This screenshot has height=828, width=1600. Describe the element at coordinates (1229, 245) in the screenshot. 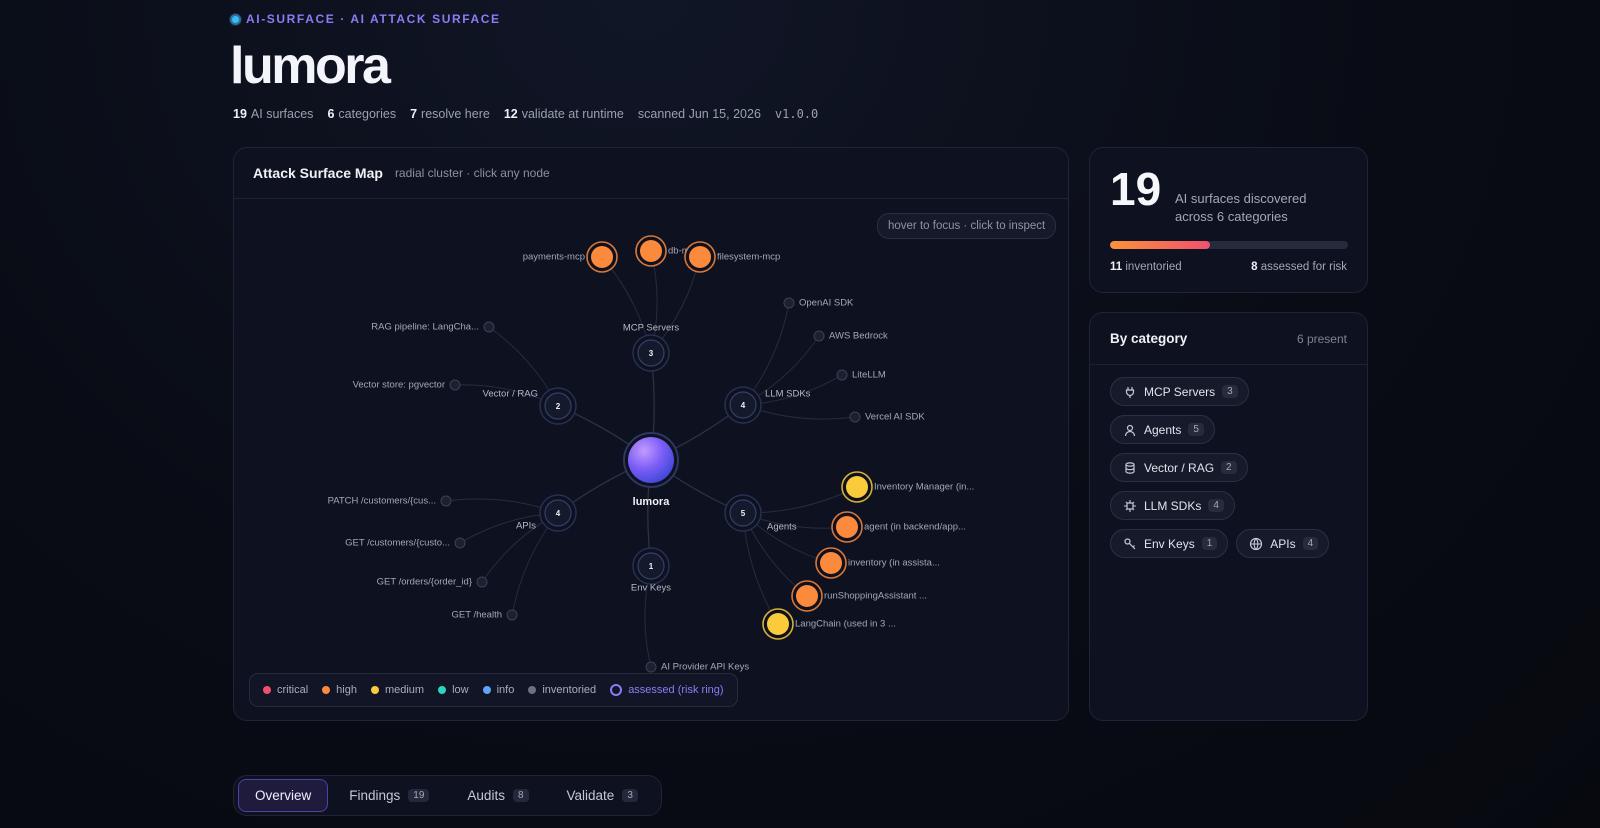

I see `progress-bar` at that location.